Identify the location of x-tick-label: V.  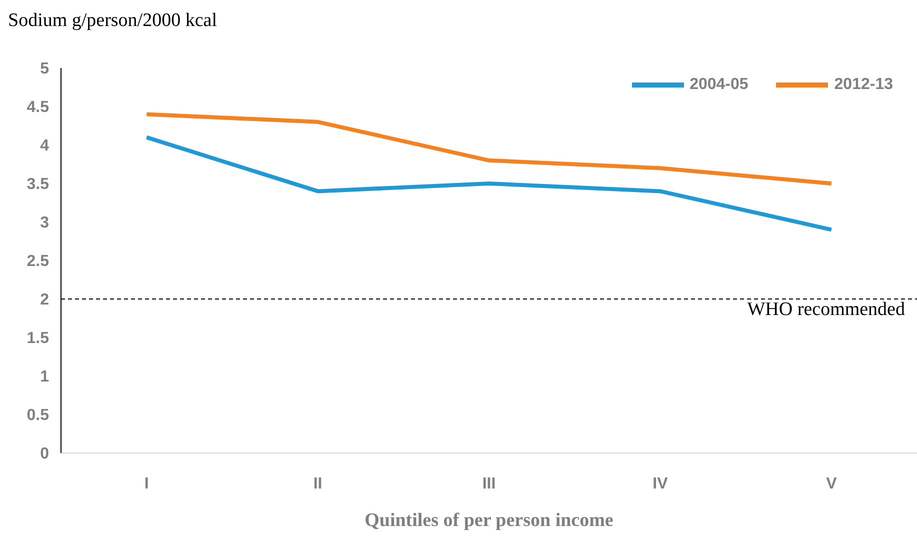
(832, 483).